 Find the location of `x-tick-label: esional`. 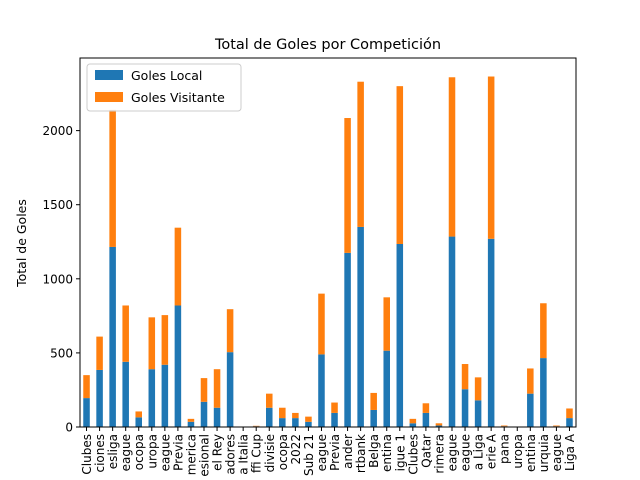

x-tick-label: esional is located at coordinates (205, 455).